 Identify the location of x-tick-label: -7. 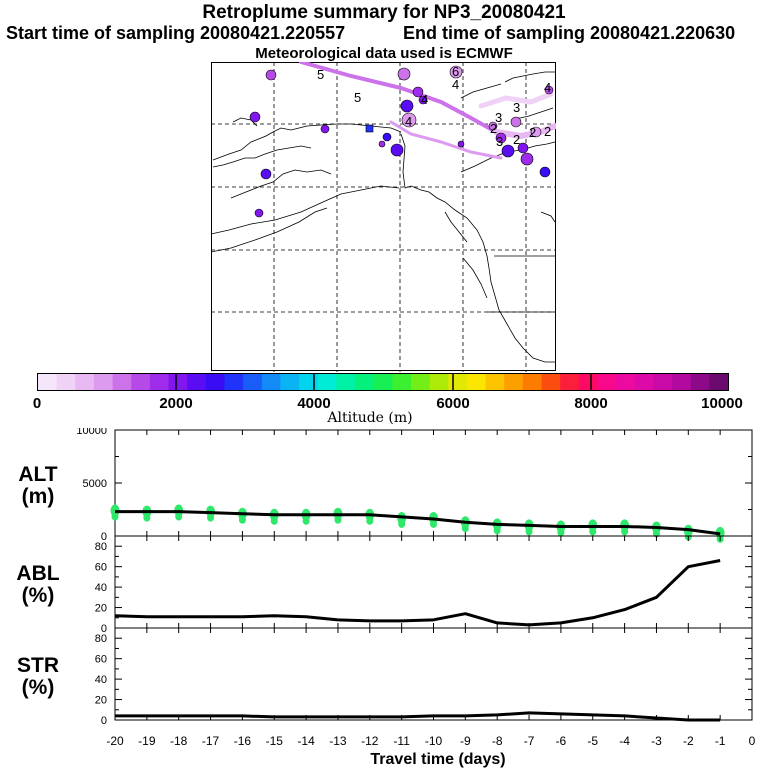
(529, 741).